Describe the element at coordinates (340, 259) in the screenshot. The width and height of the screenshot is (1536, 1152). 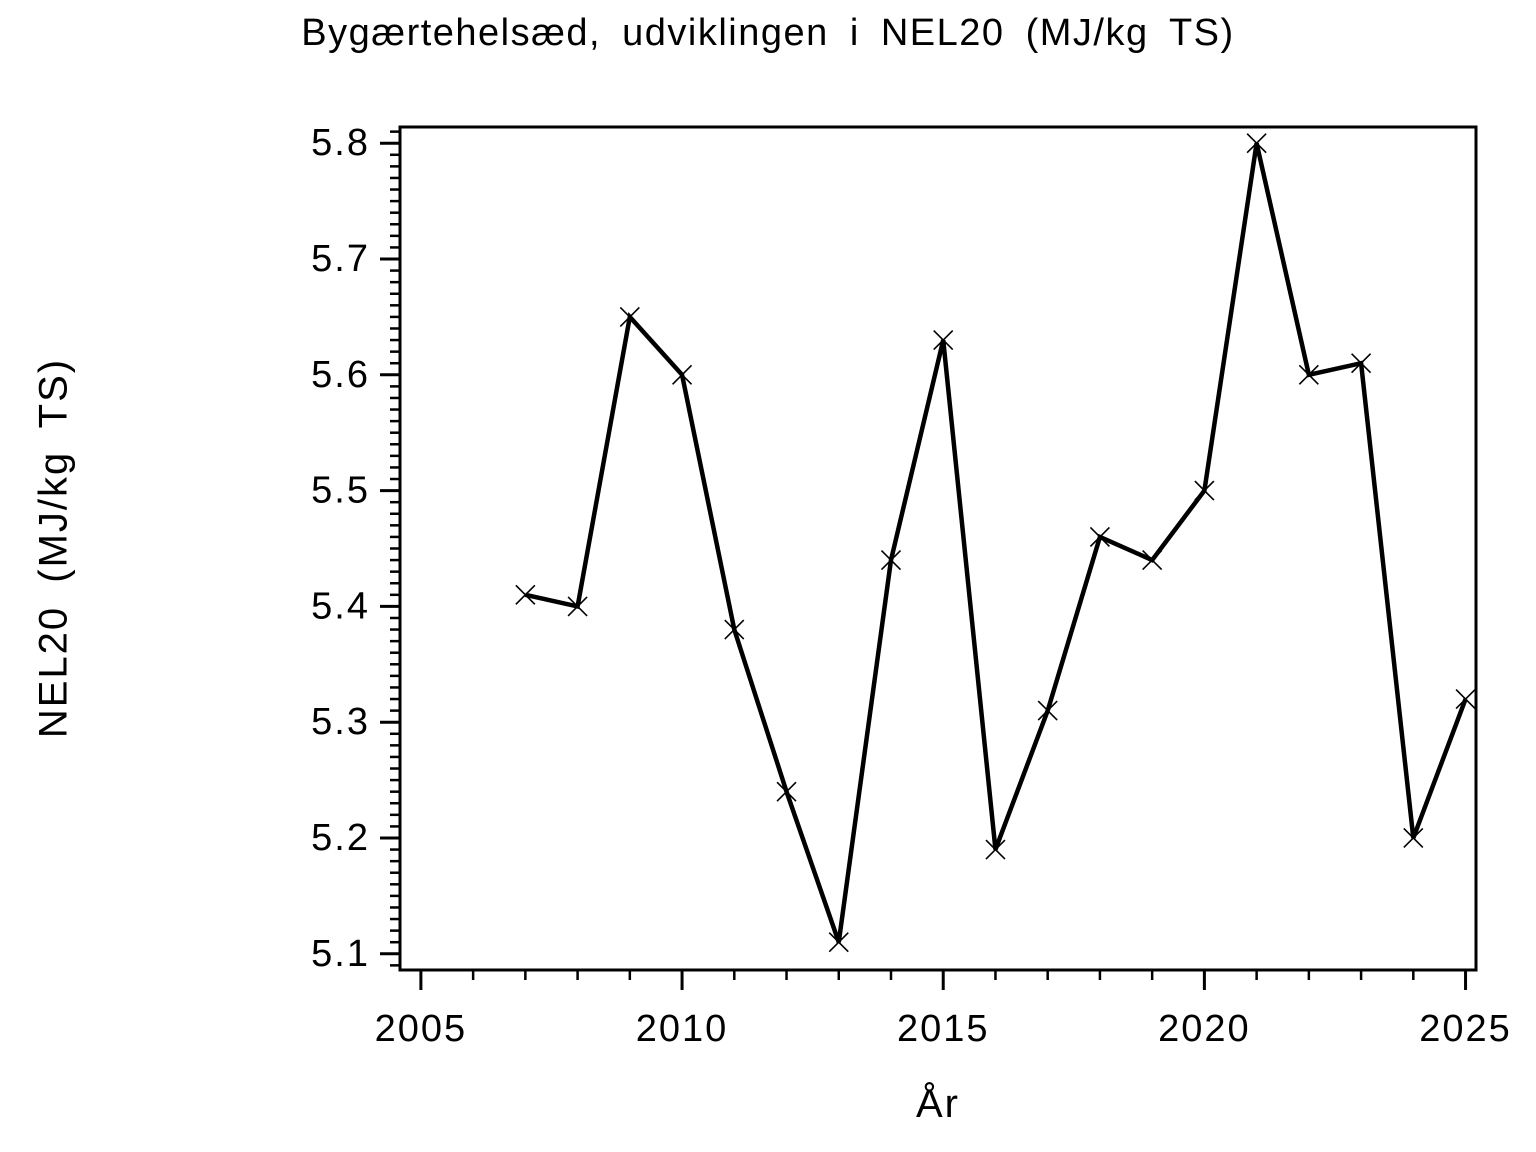
I see `y-tick-label: 5.7` at that location.